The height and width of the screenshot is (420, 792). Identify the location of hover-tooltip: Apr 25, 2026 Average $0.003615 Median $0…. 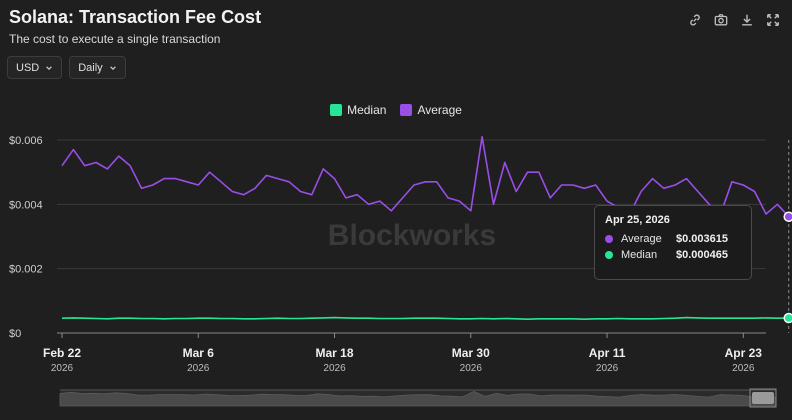
(673, 242).